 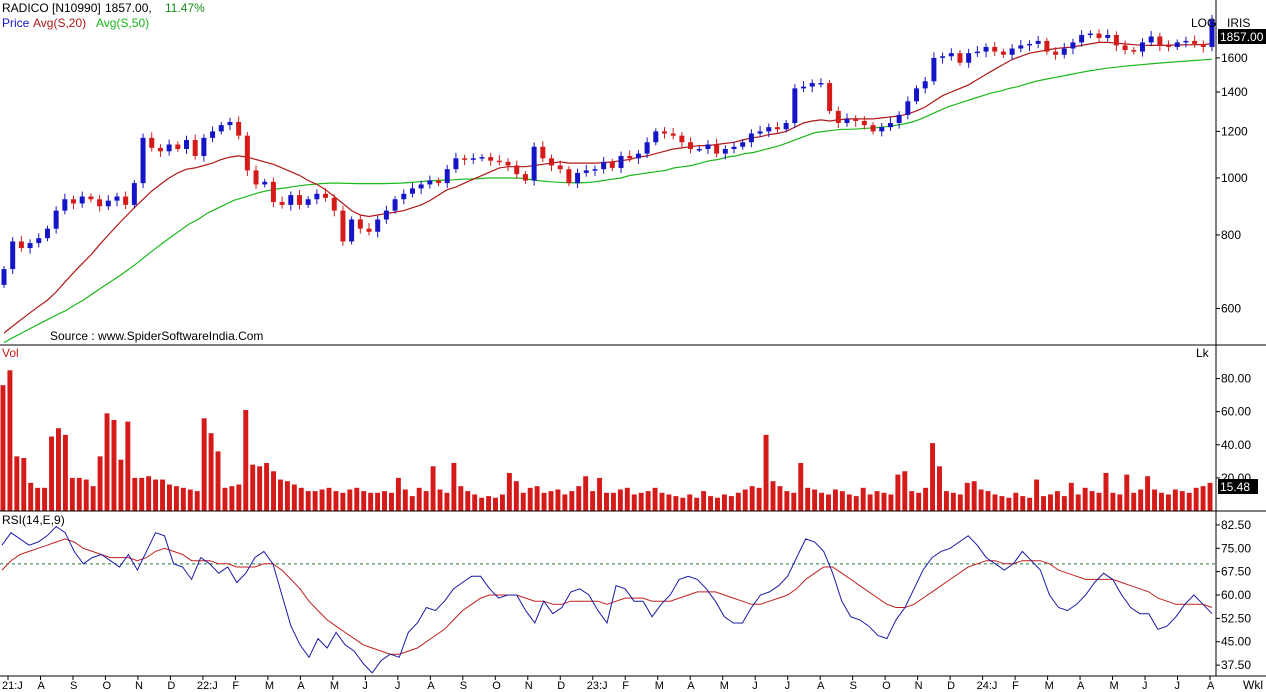 What do you see at coordinates (33, 520) in the screenshot?
I see `rsi-label: RSI(14,E,9)` at bounding box center [33, 520].